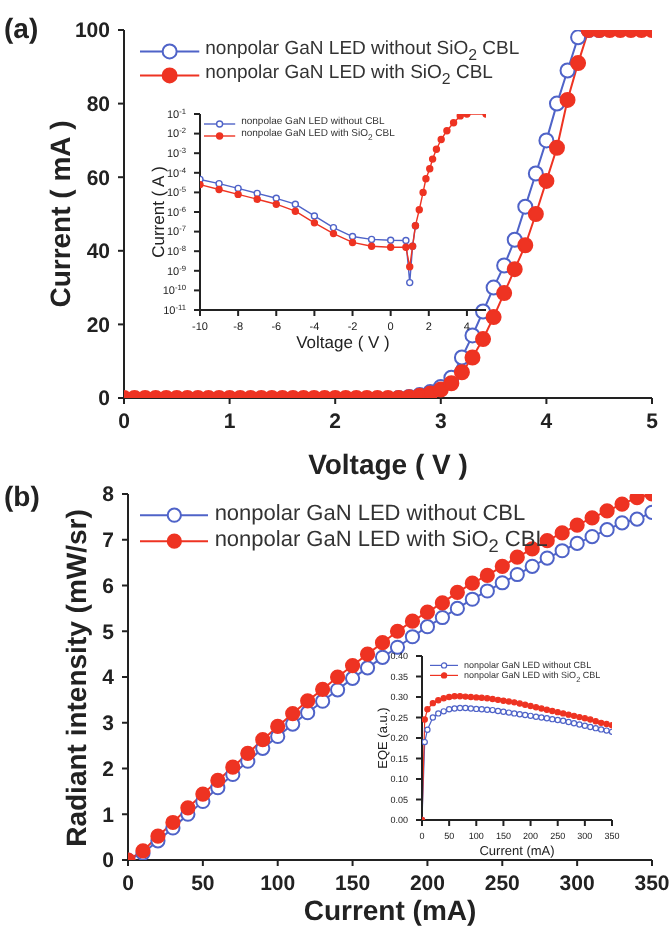 This screenshot has height=936, width=670. Describe the element at coordinates (353, 883) in the screenshot. I see `x-tick-label: 150` at that location.